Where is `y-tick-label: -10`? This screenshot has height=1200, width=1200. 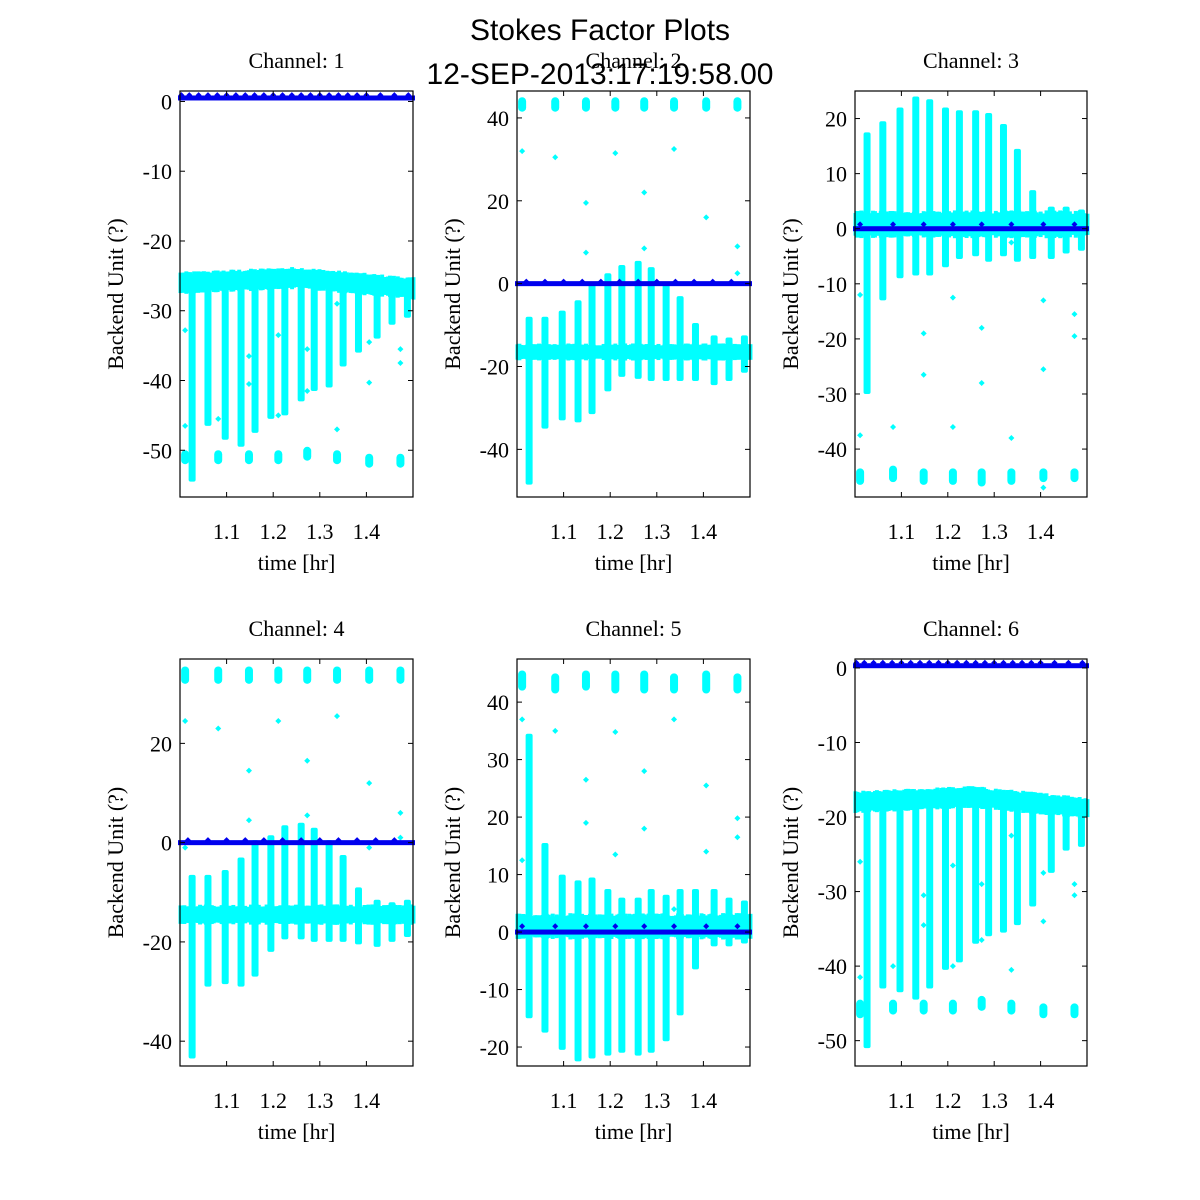
y-tick-label: -10 is located at coordinates (157, 171).